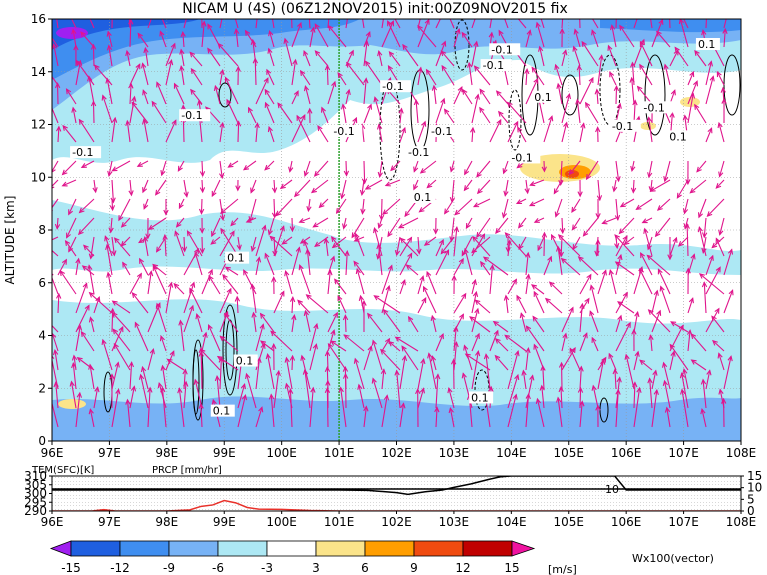 The width and height of the screenshot is (767, 575). What do you see at coordinates (38, 72) in the screenshot?
I see `y-tick-label: 14` at bounding box center [38, 72].